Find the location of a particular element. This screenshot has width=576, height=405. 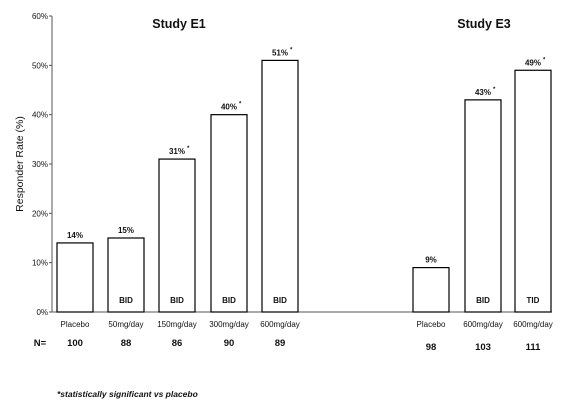

y-tick-label: 0% is located at coordinates (42, 312).